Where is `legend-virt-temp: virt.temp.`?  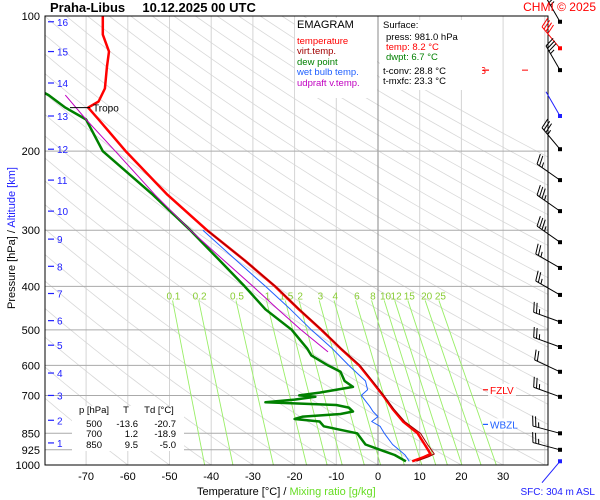
legend-virt-temp: virt.temp. is located at coordinates (317, 51).